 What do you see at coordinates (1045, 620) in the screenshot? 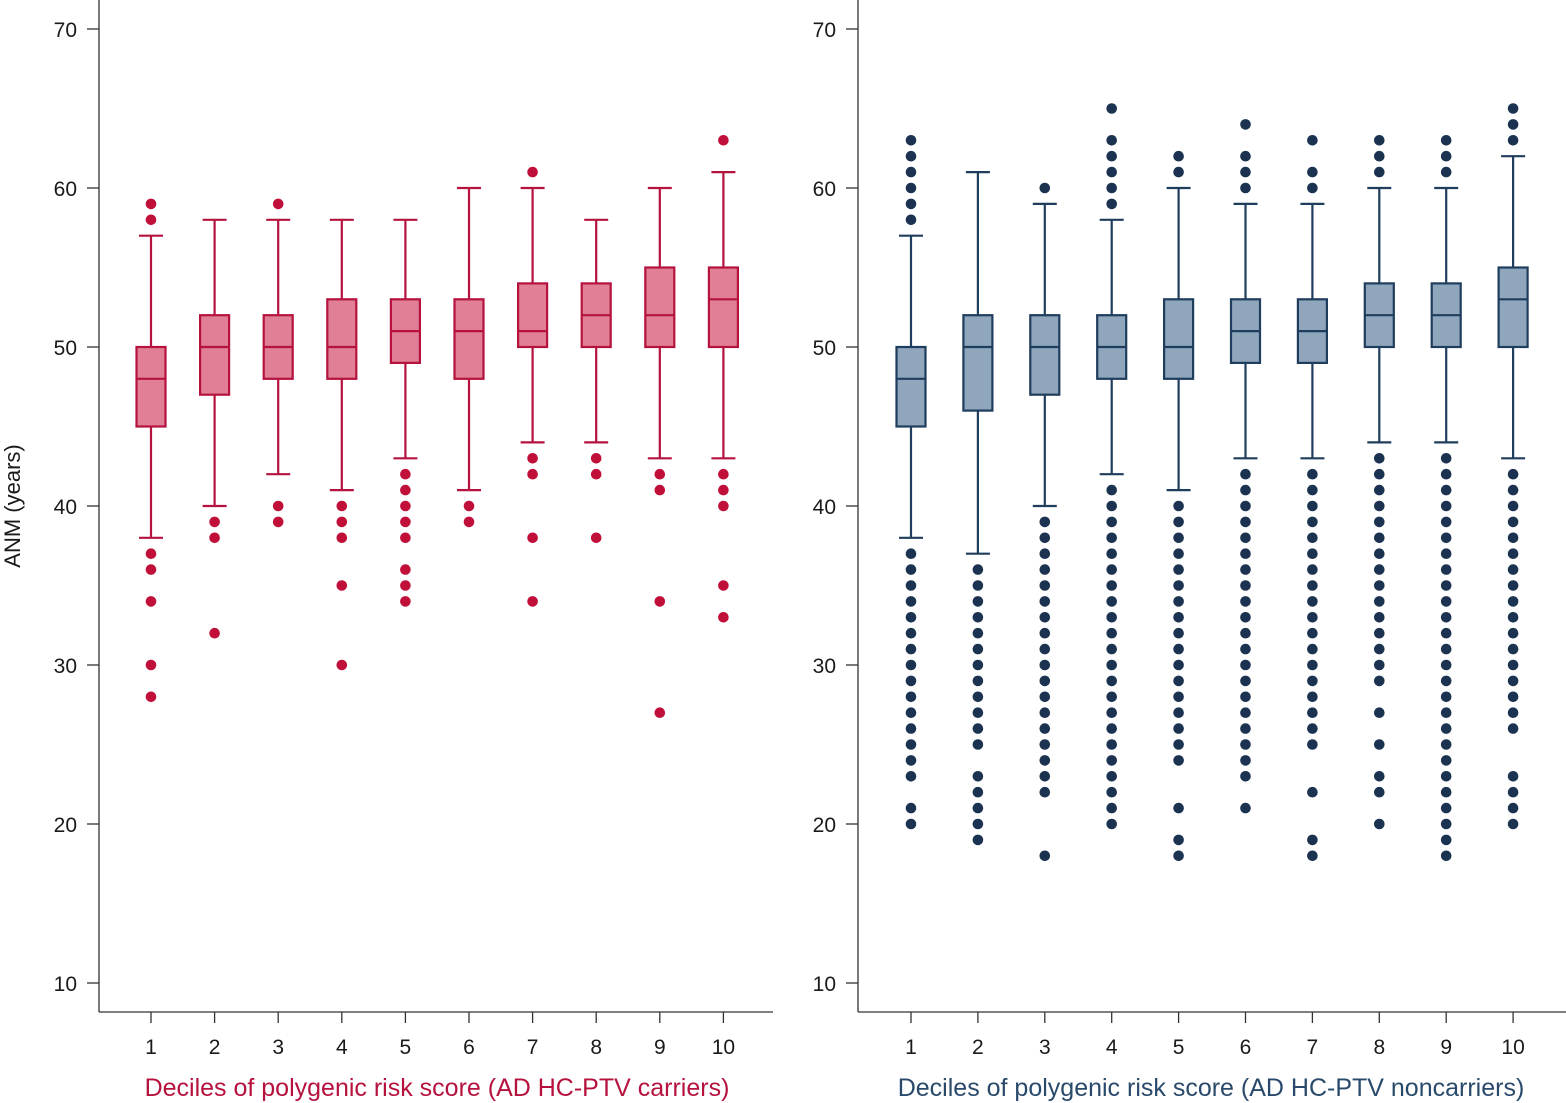
I see `box-decile-3: 3` at bounding box center [1045, 620].